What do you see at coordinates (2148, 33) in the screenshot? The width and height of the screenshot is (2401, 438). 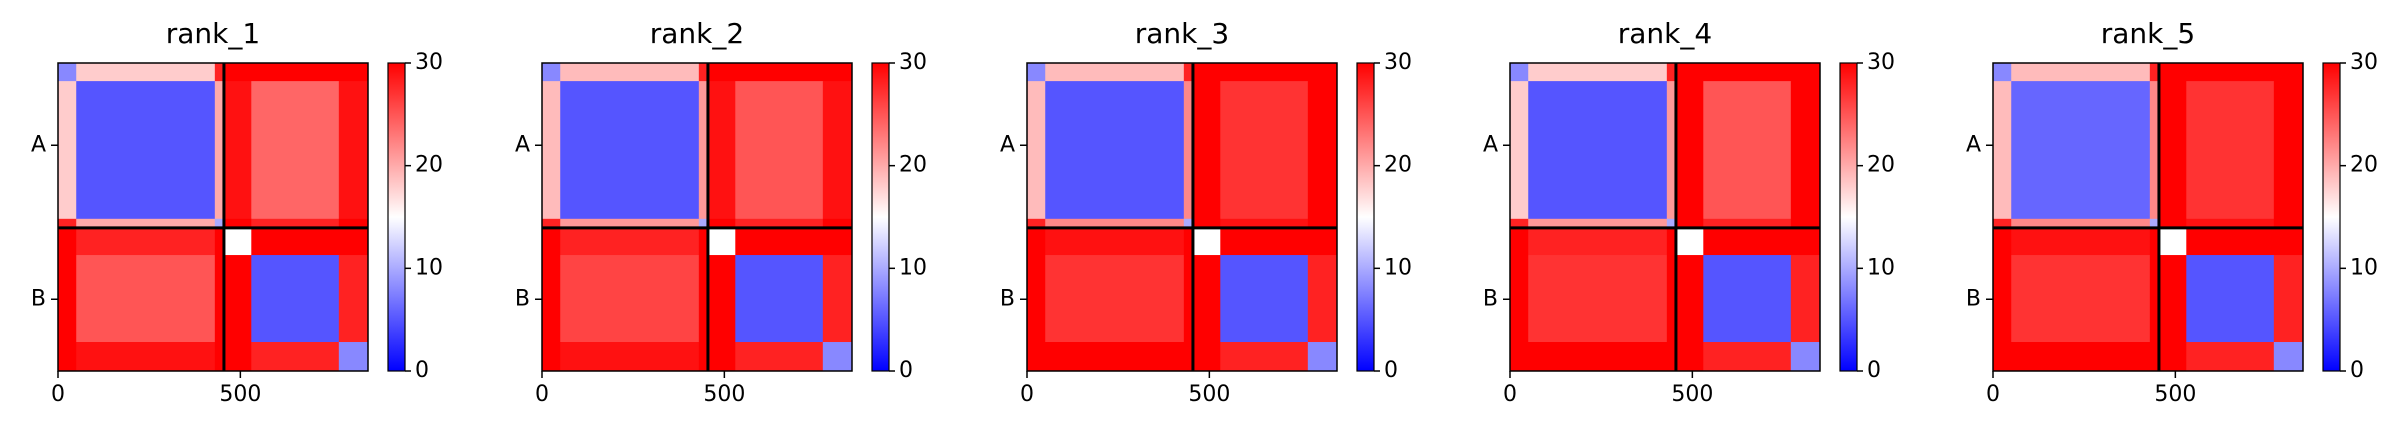 I see `panel-title: rank_5` at bounding box center [2148, 33].